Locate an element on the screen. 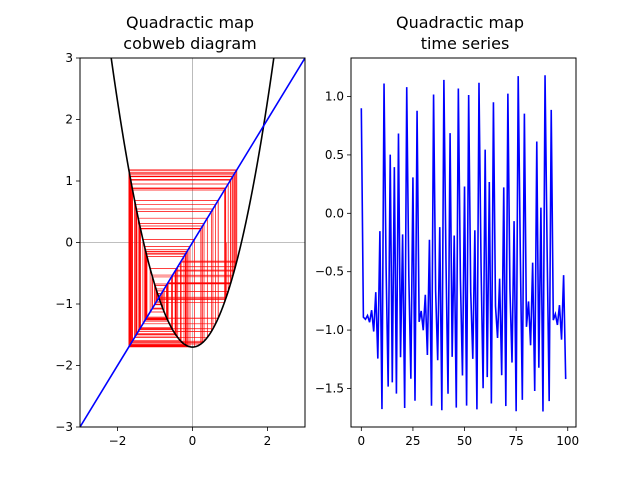 This screenshot has width=640, height=480. timeseries-title-line2: time series is located at coordinates (465, 43).